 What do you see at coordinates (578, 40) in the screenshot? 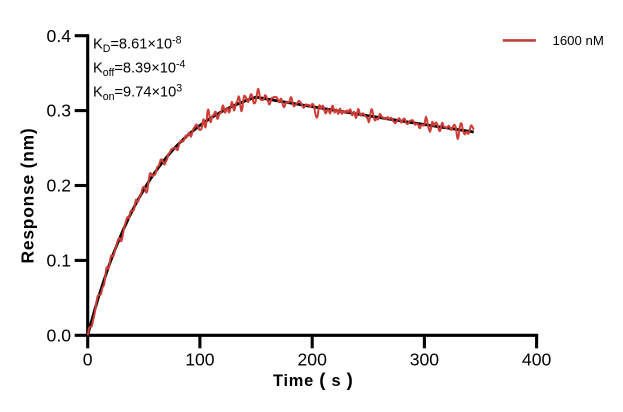
I see `svg-text: 1600 nM` at bounding box center [578, 40].